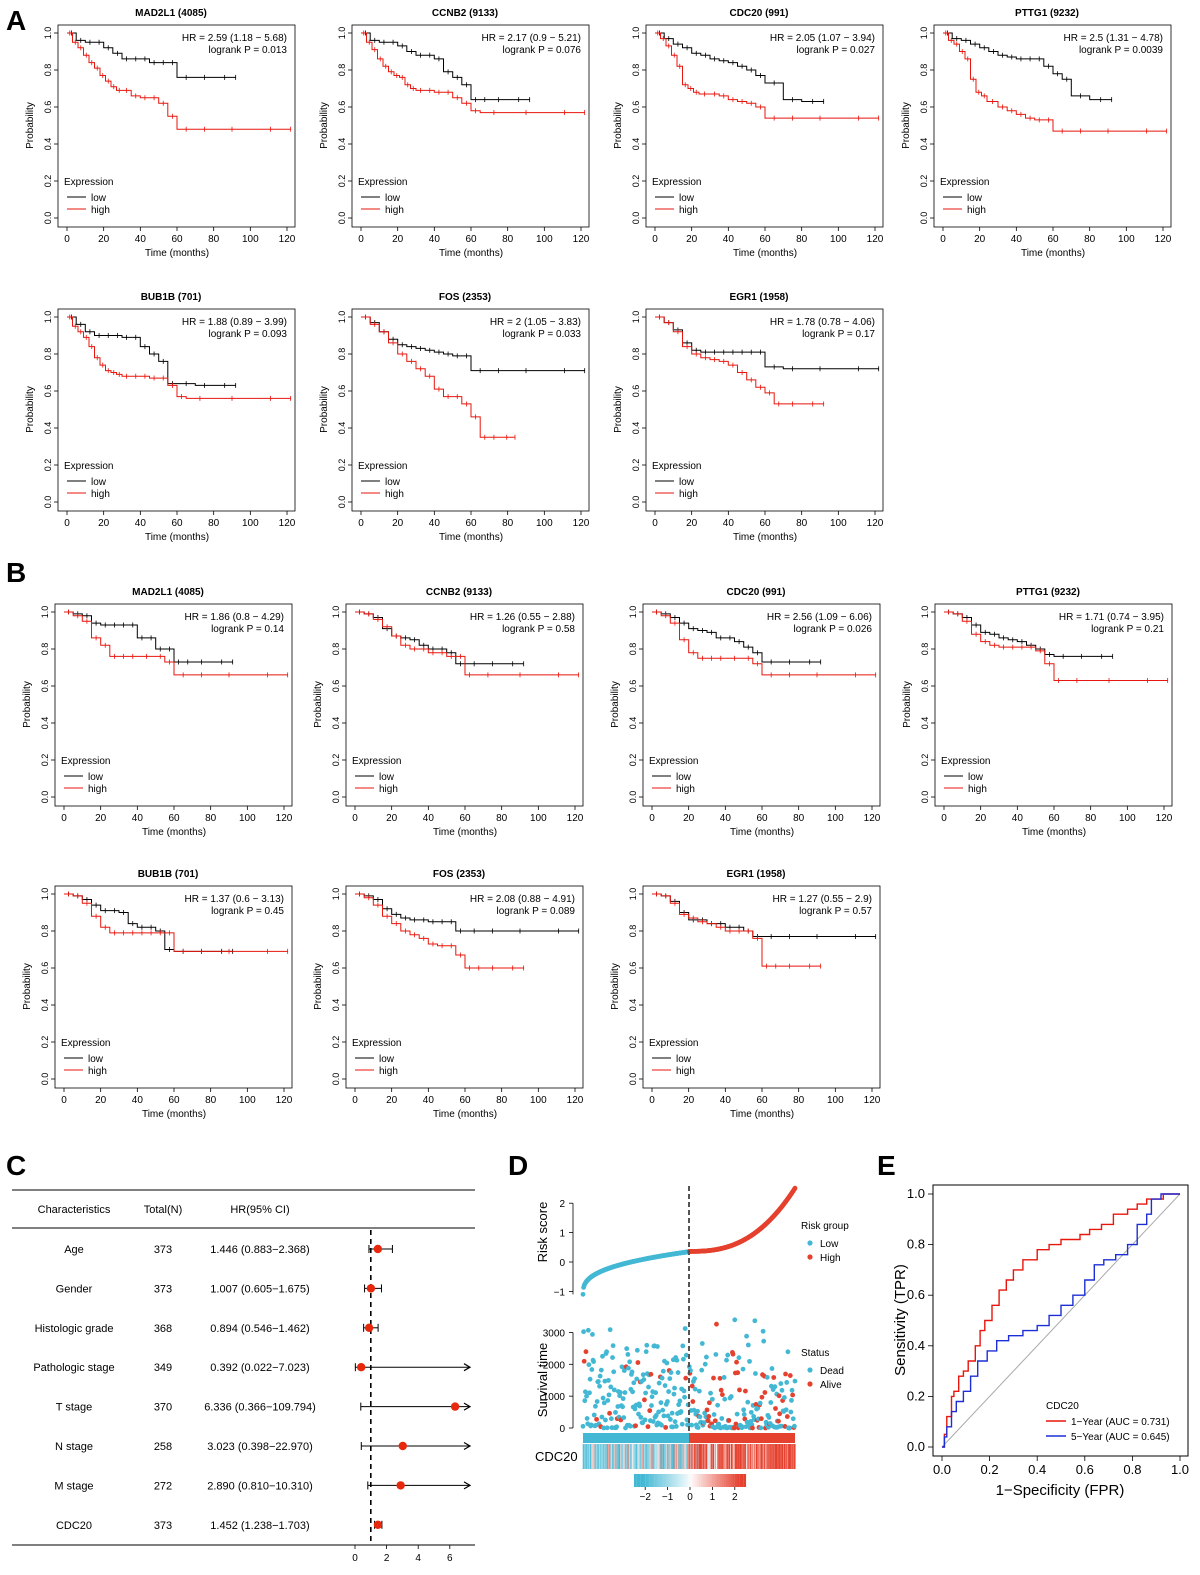 The height and width of the screenshot is (1575, 1200). I want to click on group-bar-high, so click(742, 1438).